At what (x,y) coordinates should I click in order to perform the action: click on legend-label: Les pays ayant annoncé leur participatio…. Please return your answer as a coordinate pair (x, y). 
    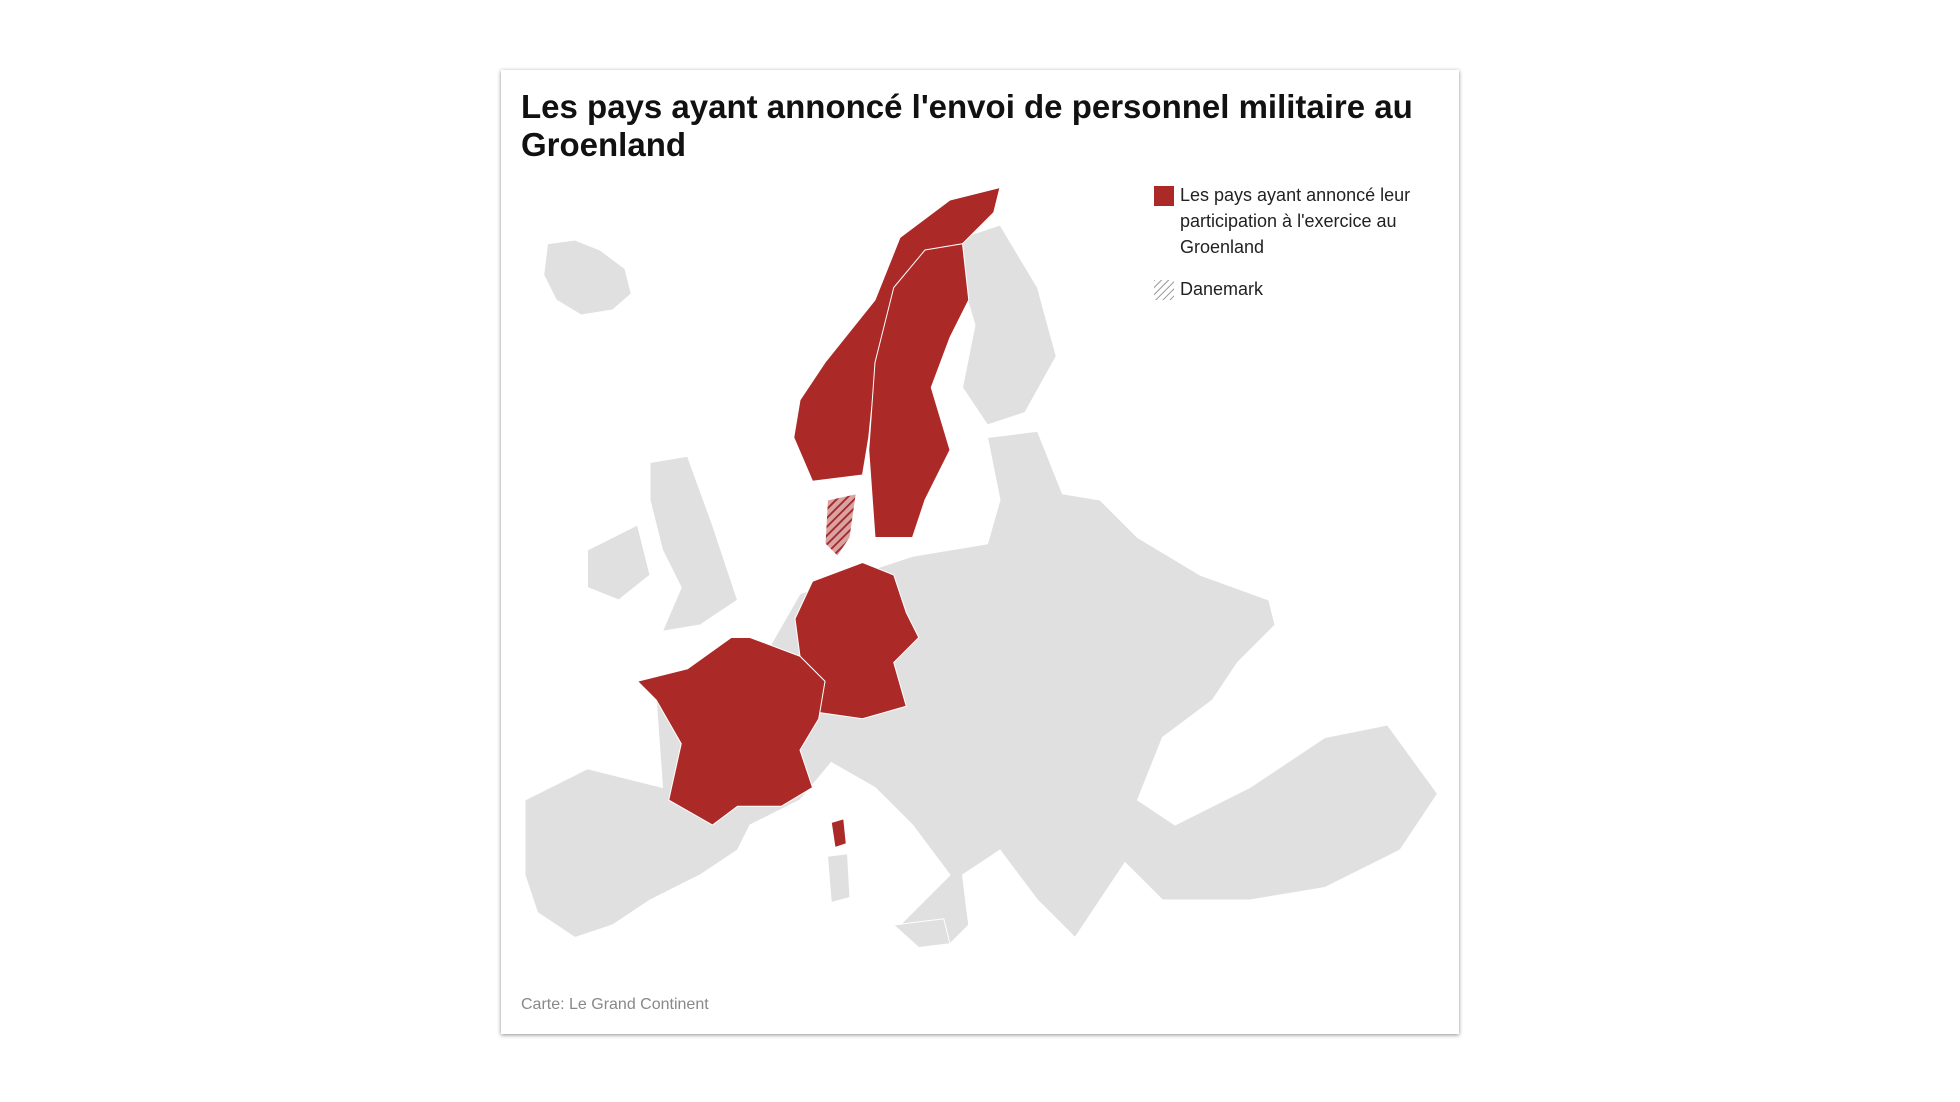
    Looking at the image, I should click on (1295, 221).